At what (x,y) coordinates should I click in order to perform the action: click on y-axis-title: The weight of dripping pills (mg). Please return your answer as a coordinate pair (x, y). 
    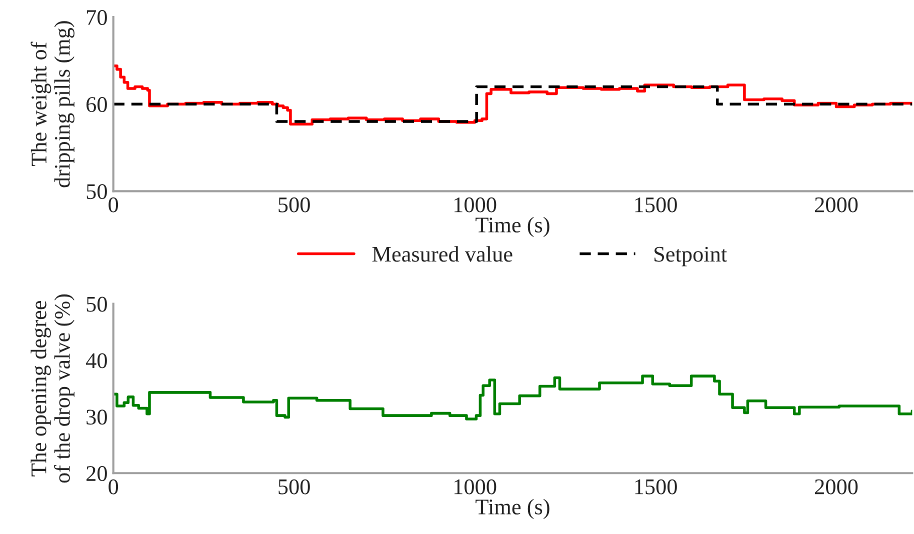
    Looking at the image, I should click on (52, 104).